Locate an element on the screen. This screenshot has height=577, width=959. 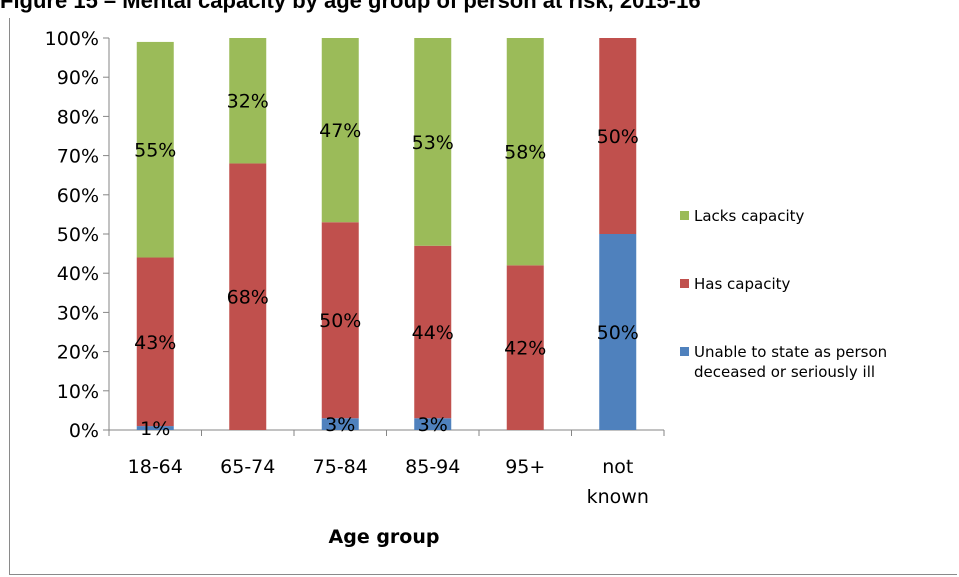
x-axis: 18-64 65-74 75-84 85-94 95+ not known is located at coordinates (386, 468).